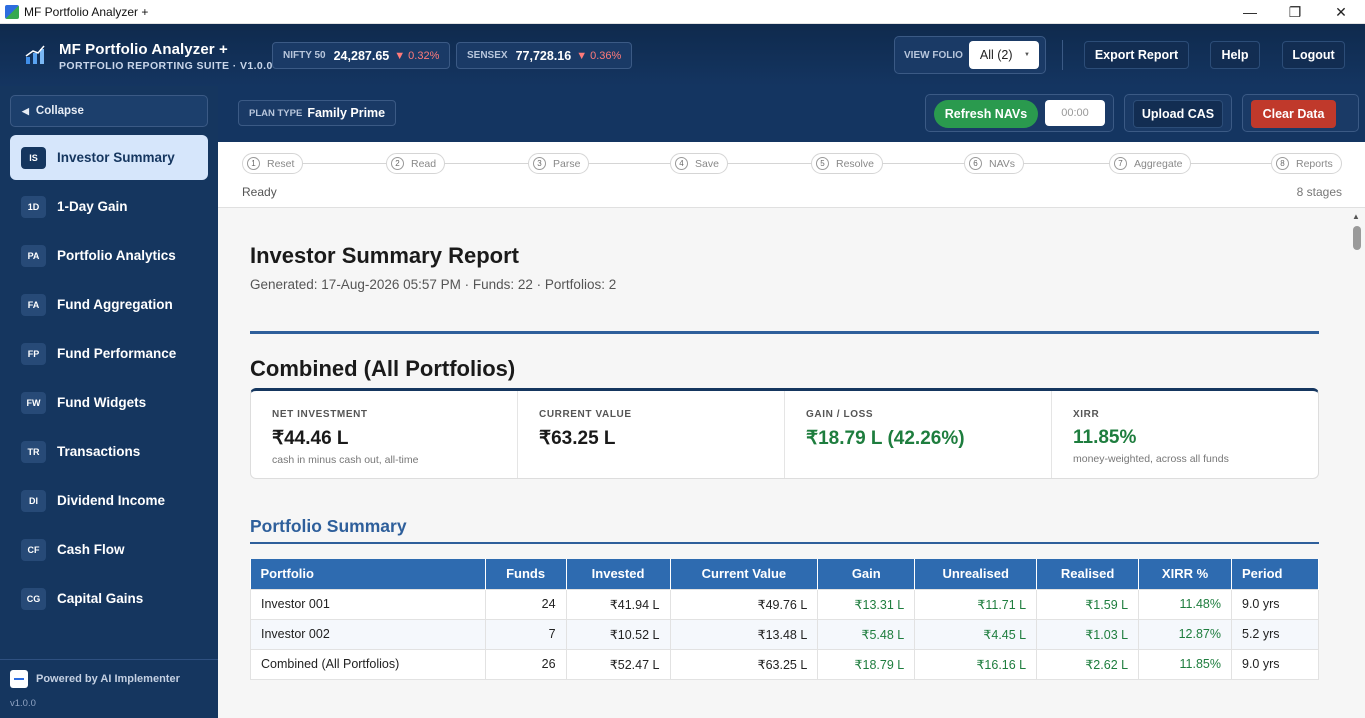  I want to click on scroll-up-icon: ▲, so click(1356, 216).